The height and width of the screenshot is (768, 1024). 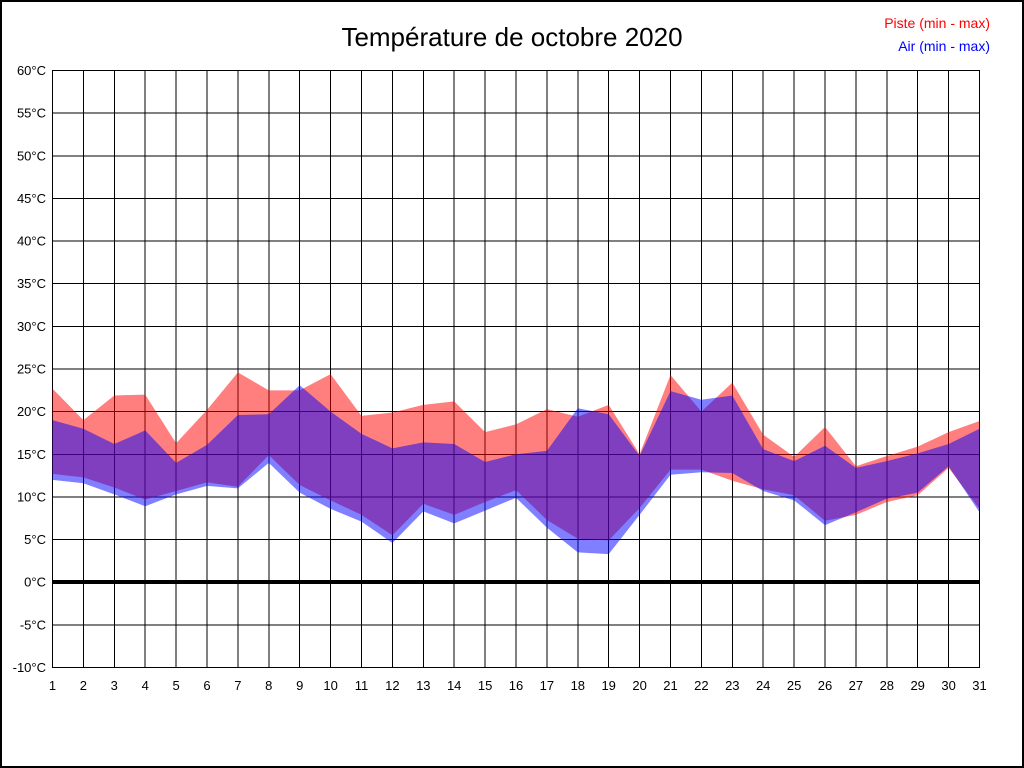 What do you see at coordinates (763, 685) in the screenshot?
I see `x-tick-label: 24` at bounding box center [763, 685].